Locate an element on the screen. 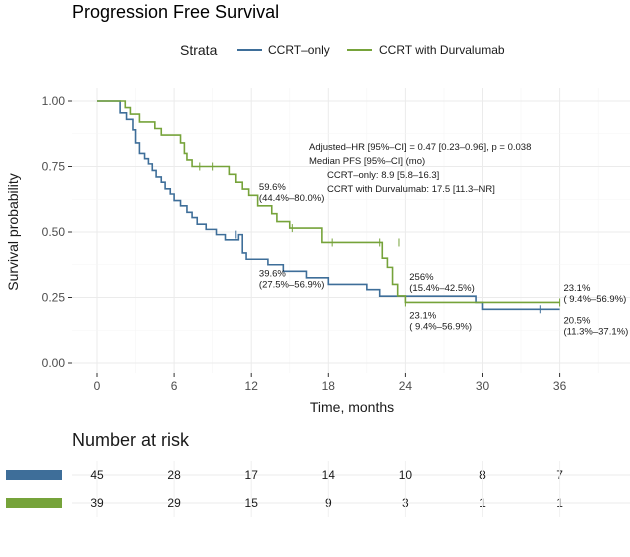  survival-label-line: (27.5%–56.9%) is located at coordinates (291, 285).